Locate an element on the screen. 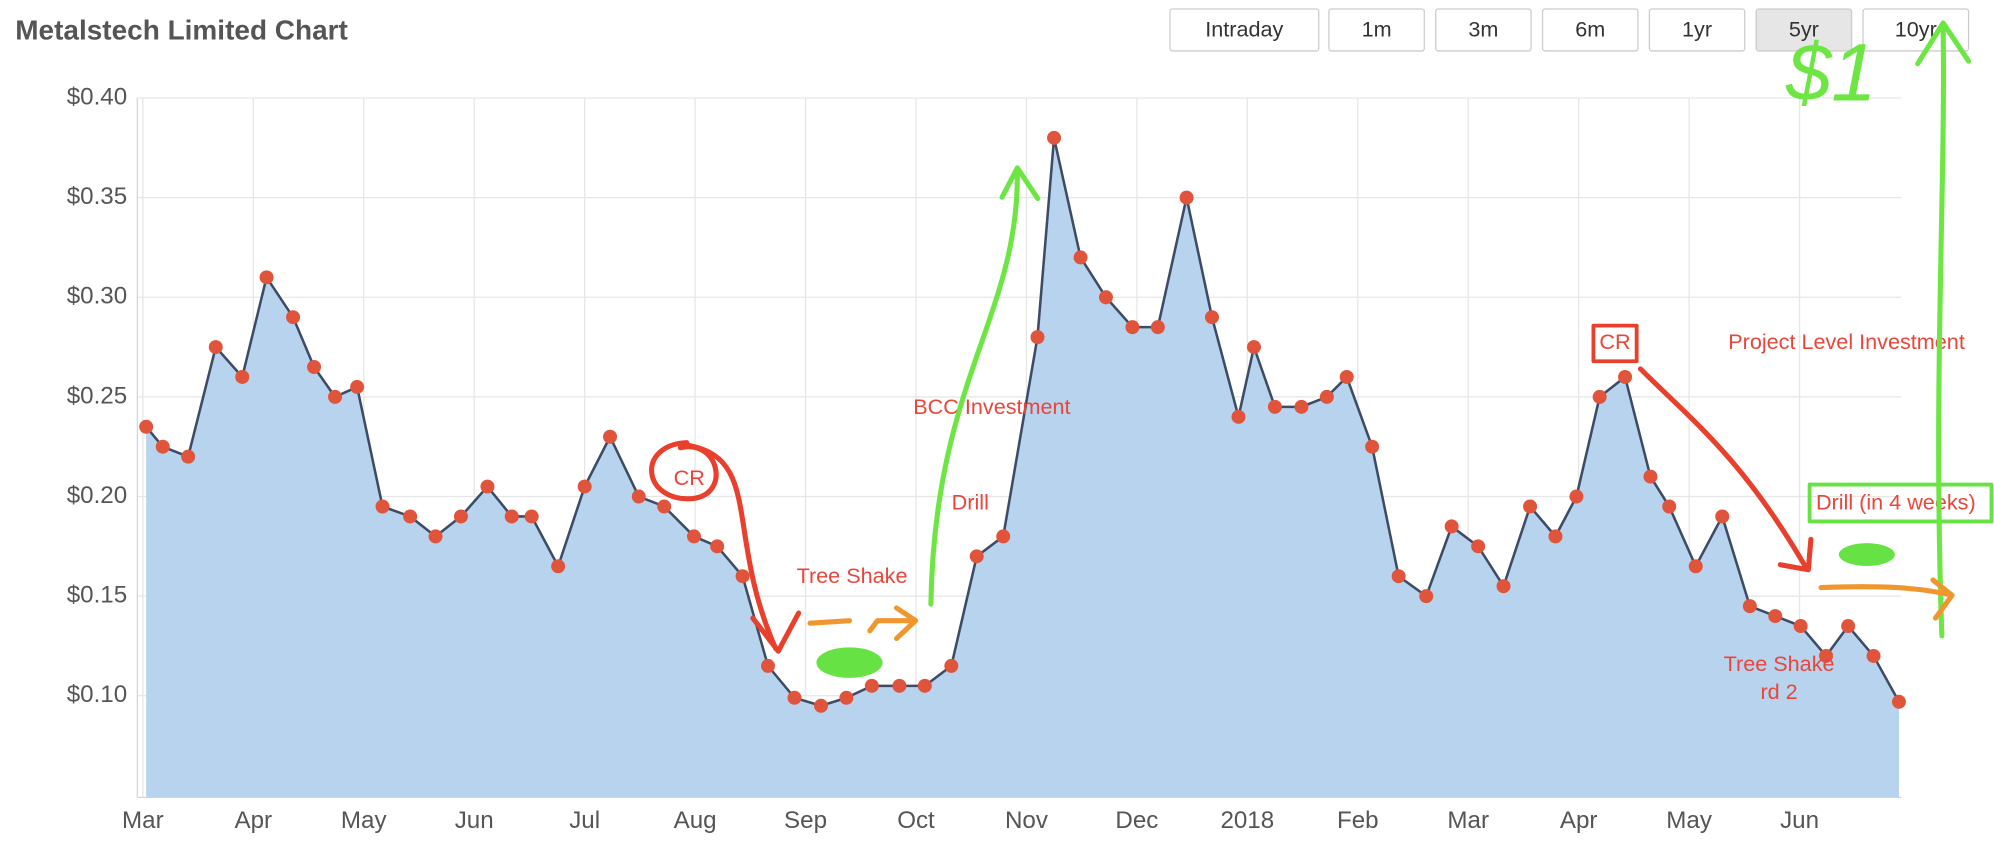 The width and height of the screenshot is (1994, 856). x-tick-label: Jul is located at coordinates (584, 820).